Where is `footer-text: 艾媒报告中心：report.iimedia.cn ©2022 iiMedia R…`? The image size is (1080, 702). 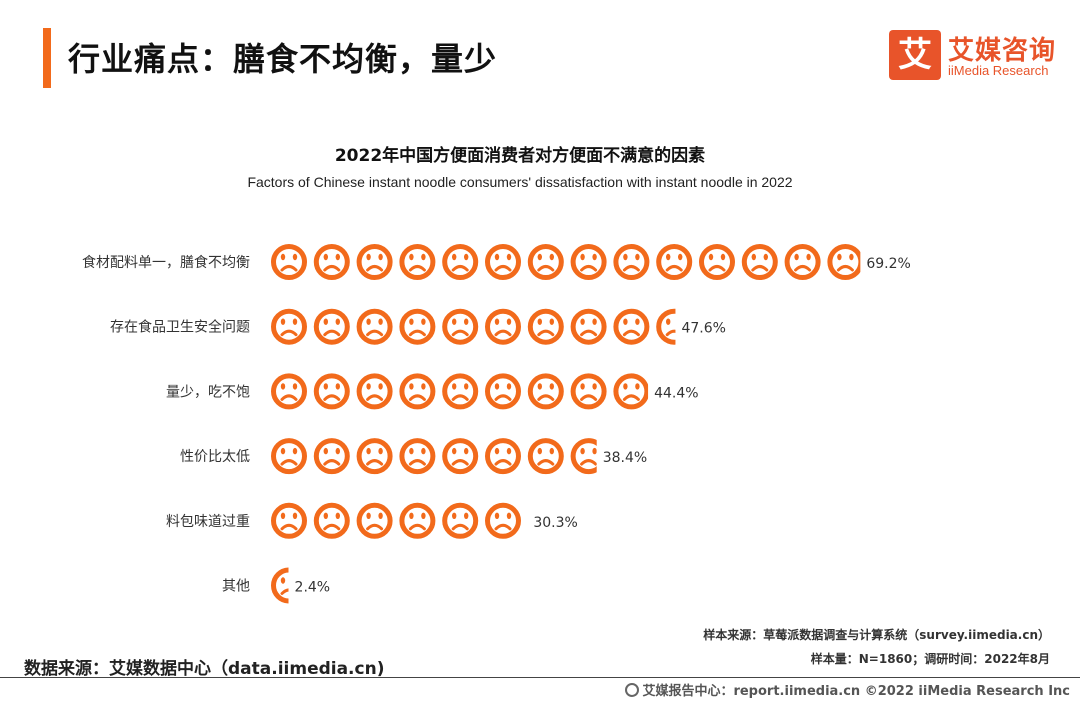 footer-text: 艾媒报告中心：report.iimedia.cn ©2022 iiMedia R… is located at coordinates (856, 691).